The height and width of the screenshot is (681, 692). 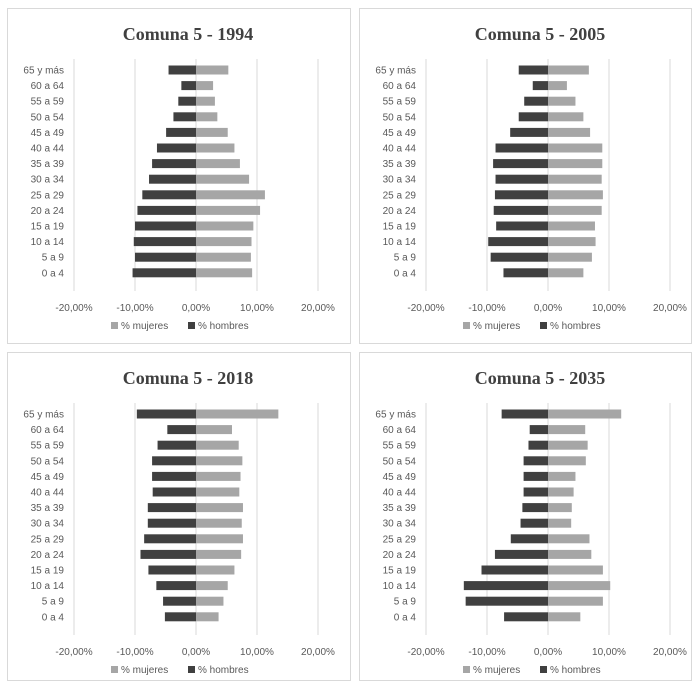 What do you see at coordinates (48, 571) in the screenshot?
I see `category-label: 15 a 19` at bounding box center [48, 571].